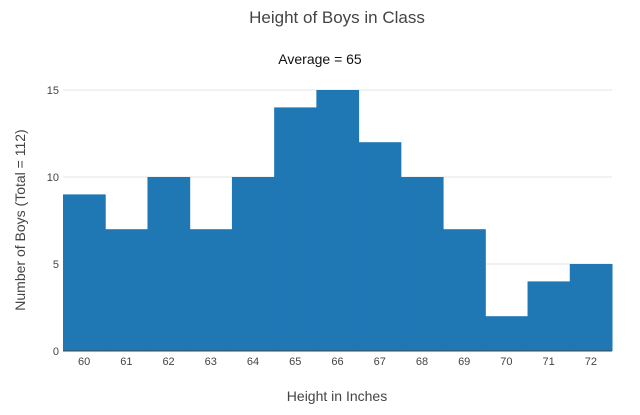  What do you see at coordinates (464, 362) in the screenshot?
I see `x-tick-label: 69` at bounding box center [464, 362].